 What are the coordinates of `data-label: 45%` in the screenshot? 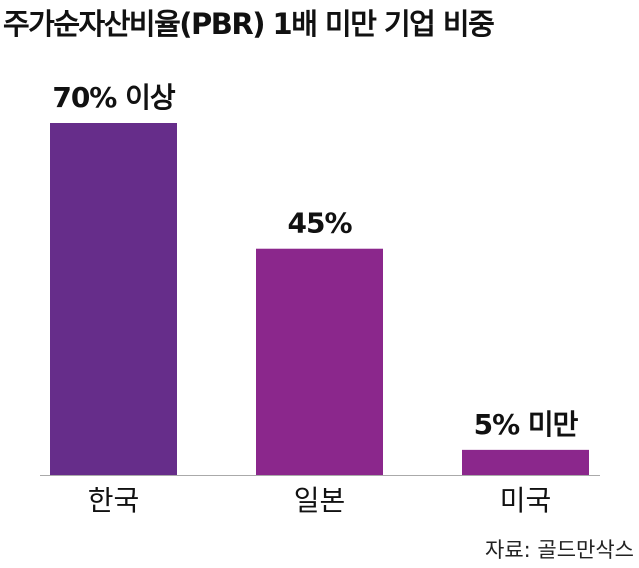 It's located at (319, 223).